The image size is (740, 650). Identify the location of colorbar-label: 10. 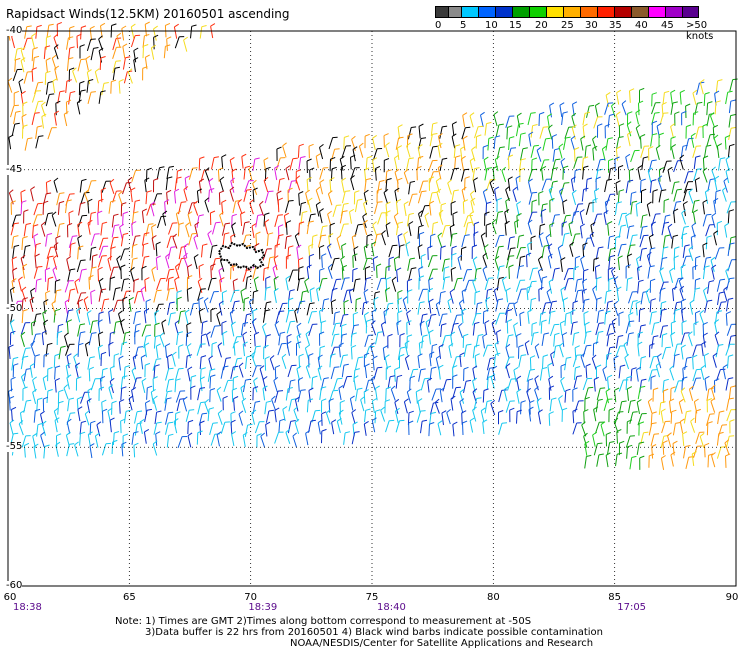
(491, 25).